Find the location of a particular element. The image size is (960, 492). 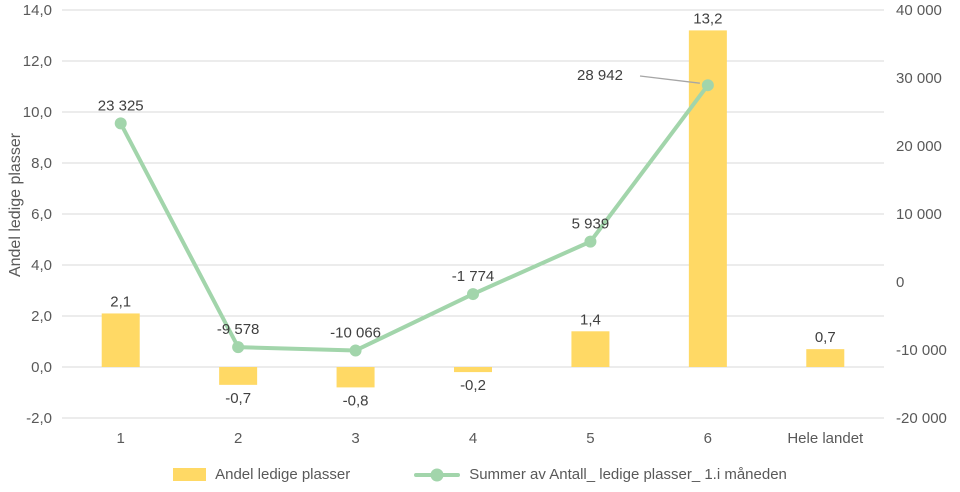

left-axis-tick-label: 0,0 is located at coordinates (41, 367).